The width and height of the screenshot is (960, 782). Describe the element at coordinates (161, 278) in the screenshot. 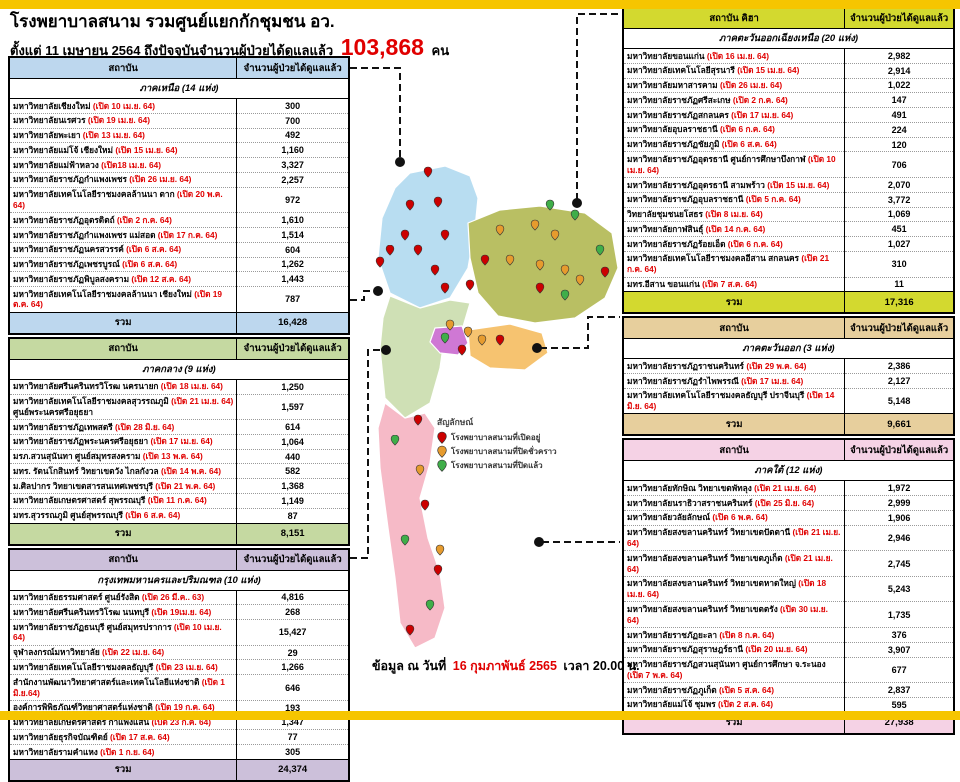

I see `open-date: (เปิด 12 ส.ค. 64)` at that location.